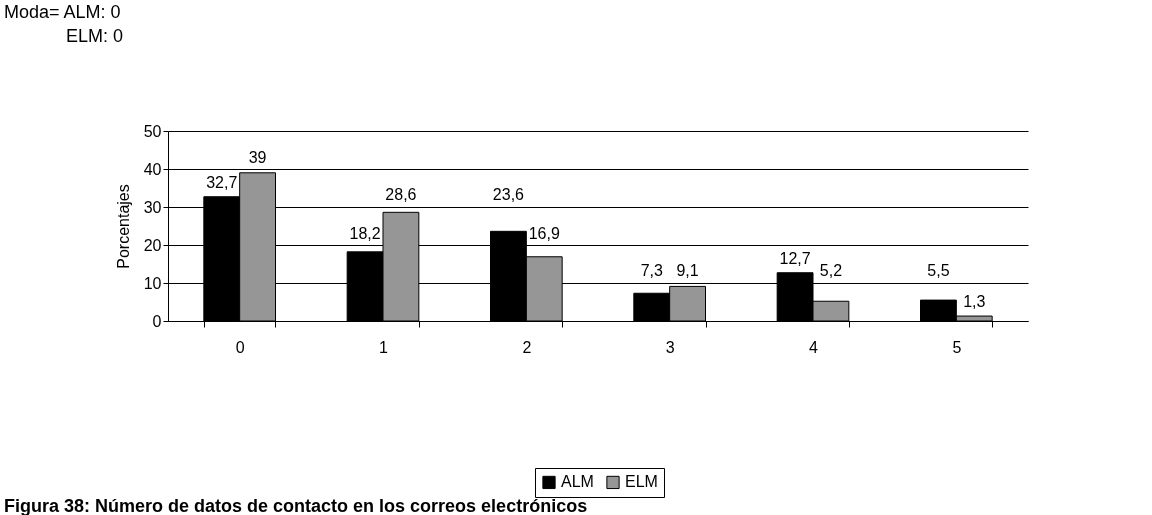 This screenshot has width=1152, height=515. Describe the element at coordinates (527, 347) in the screenshot. I see `x-tick-label: 2` at that location.